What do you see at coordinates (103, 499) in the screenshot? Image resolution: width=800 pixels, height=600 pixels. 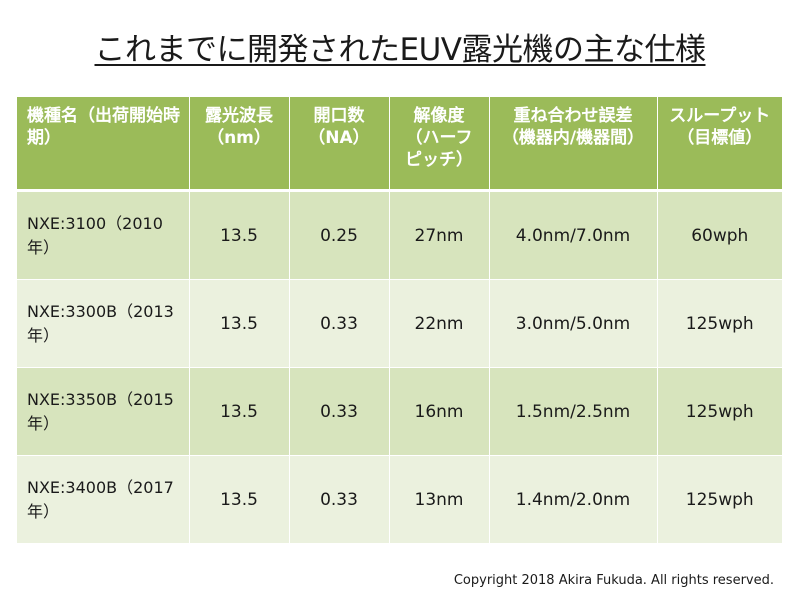 I see `cell-model: NXE:3400B（2017年）` at bounding box center [103, 499].